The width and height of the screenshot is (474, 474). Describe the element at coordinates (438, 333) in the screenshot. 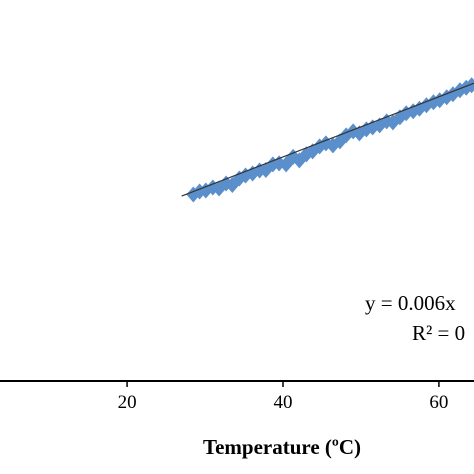

I see `r-squared: R² = 0` at that location.